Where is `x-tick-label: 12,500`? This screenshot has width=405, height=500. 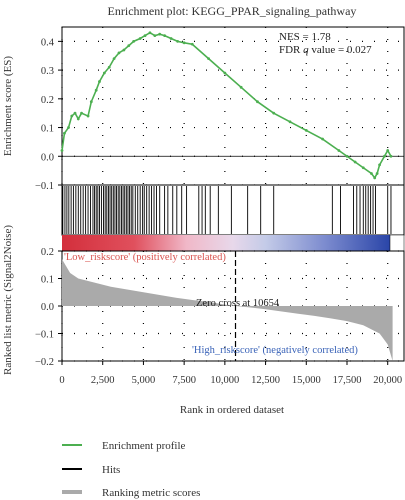 x-tick-label: 12,500 is located at coordinates (265, 380).